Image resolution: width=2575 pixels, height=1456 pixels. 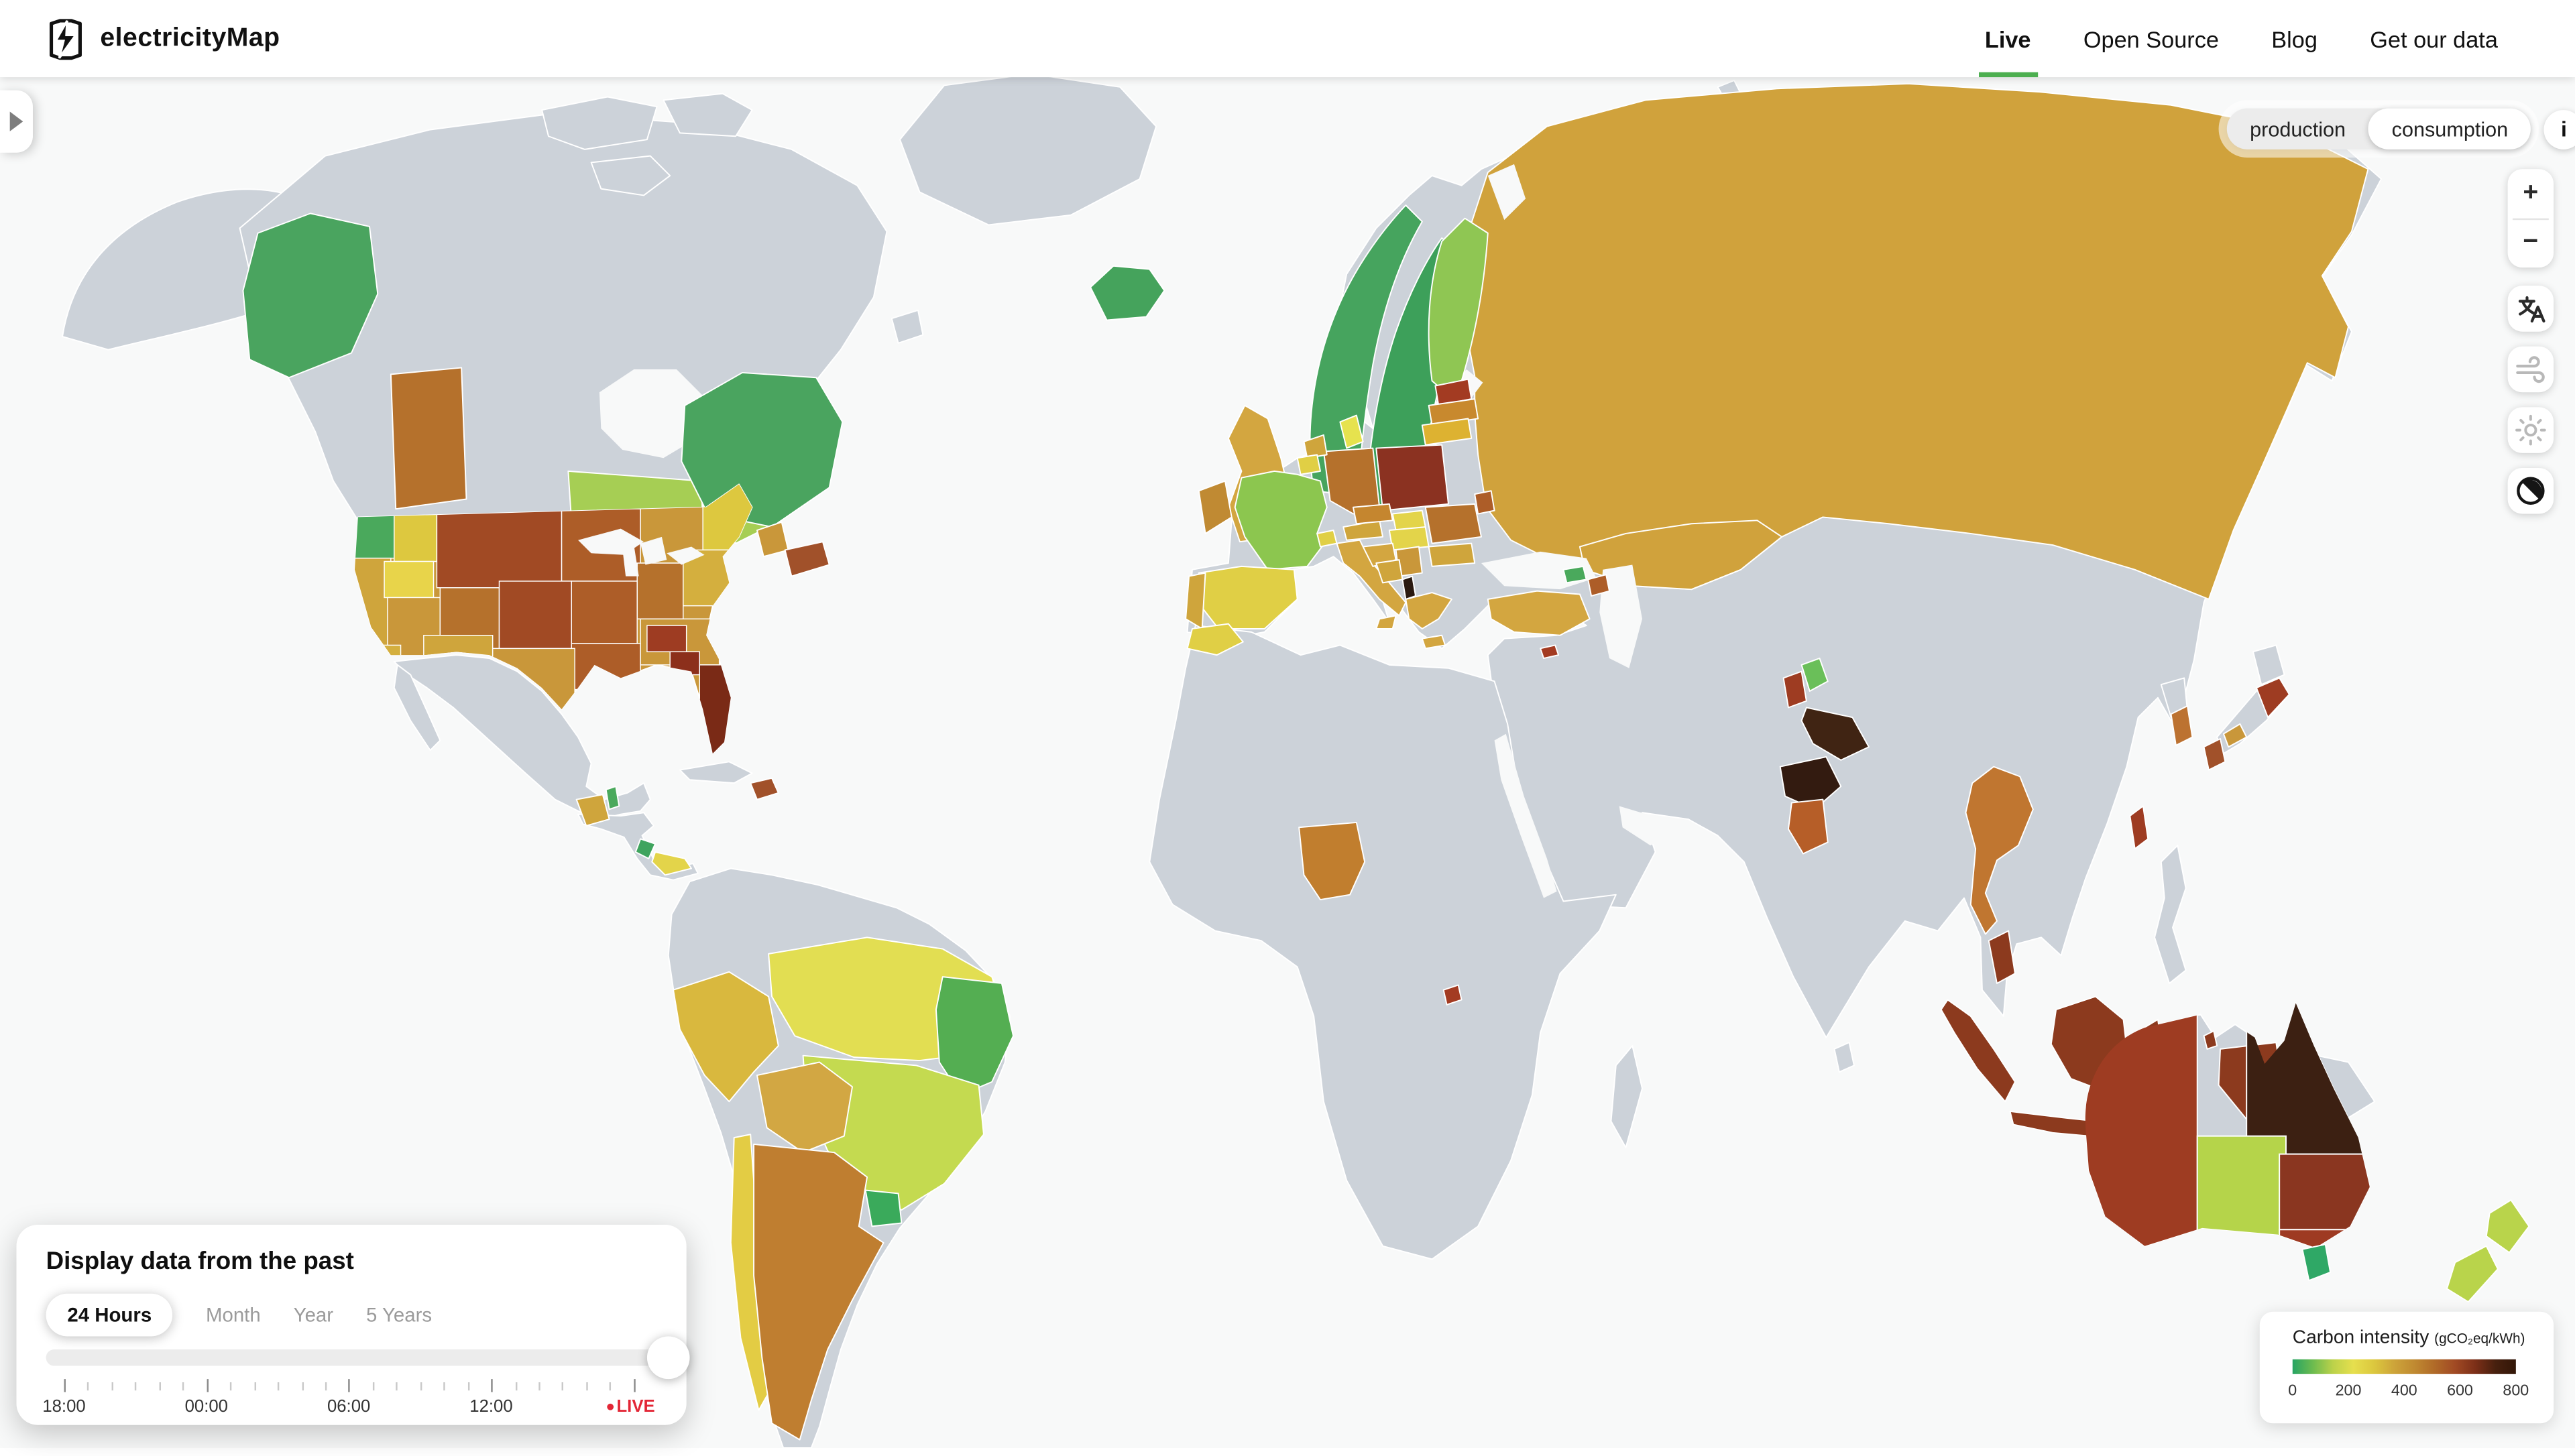 What do you see at coordinates (668, 1358) in the screenshot?
I see `time-slider-handle` at bounding box center [668, 1358].